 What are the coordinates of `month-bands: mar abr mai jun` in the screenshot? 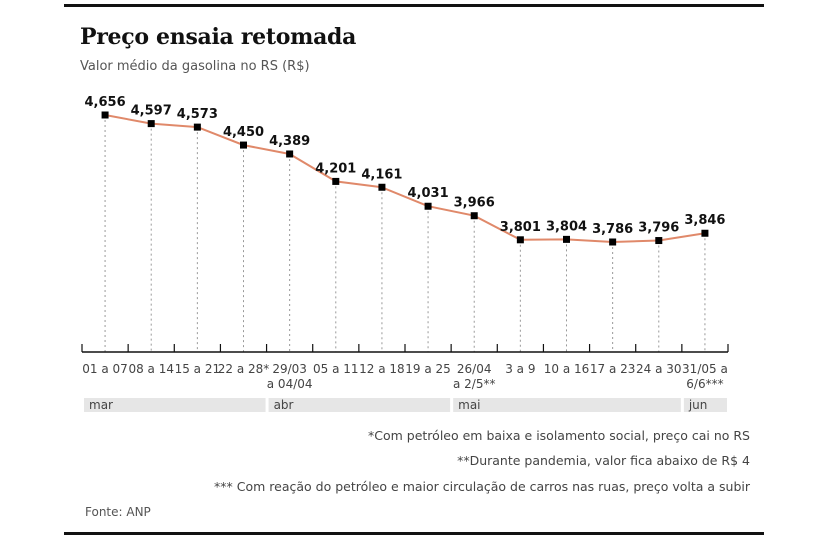 It's located at (405, 405).